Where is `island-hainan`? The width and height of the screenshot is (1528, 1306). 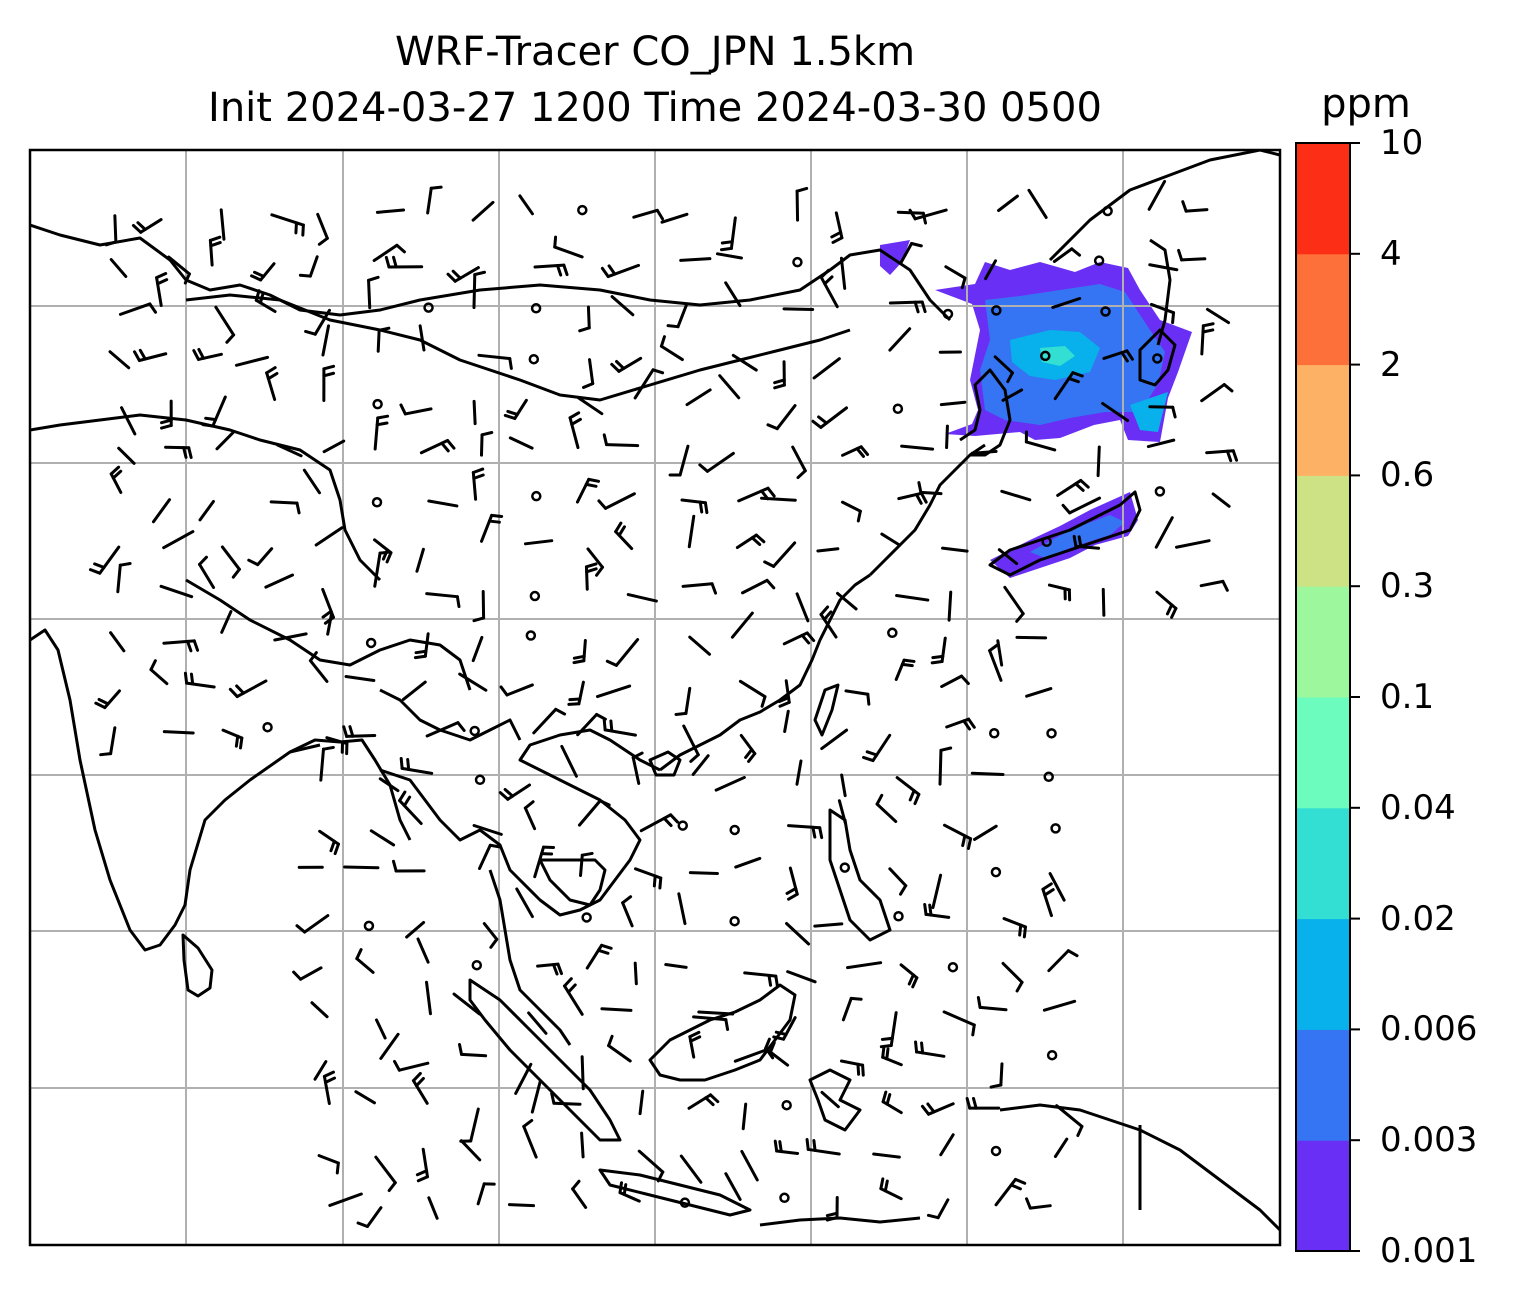 island-hainan is located at coordinates (665, 763).